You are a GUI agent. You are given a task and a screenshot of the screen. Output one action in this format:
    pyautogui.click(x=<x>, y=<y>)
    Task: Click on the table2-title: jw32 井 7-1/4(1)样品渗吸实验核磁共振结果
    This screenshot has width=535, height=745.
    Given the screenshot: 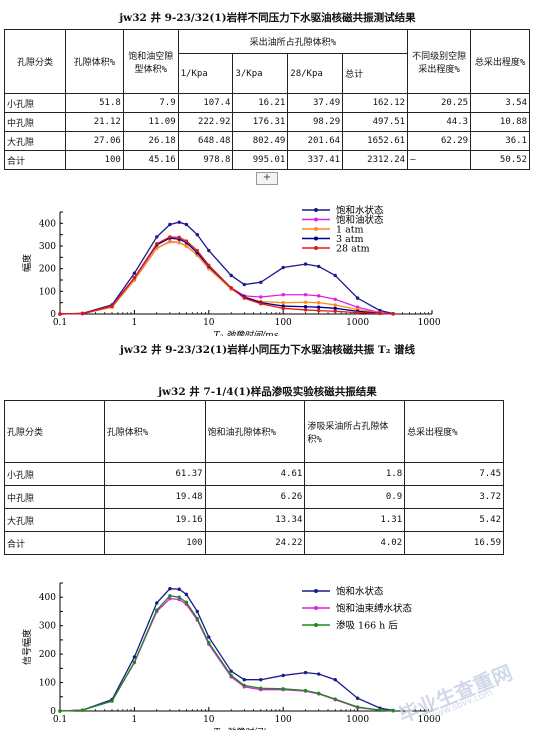 What is the action you would take?
    pyautogui.click(x=267, y=392)
    